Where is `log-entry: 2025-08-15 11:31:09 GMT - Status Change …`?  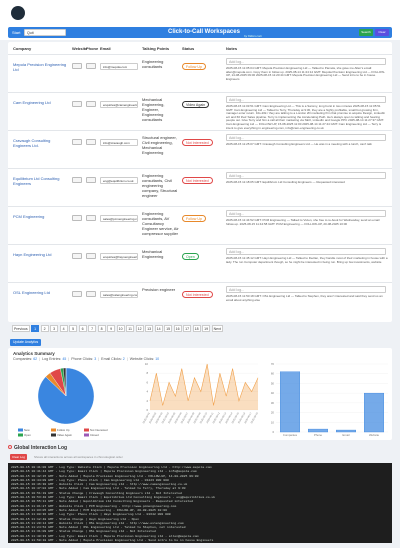 log-entry: 2025-08-15 11:31:09 GMT - Status Change … is located at coordinates (83, 531).